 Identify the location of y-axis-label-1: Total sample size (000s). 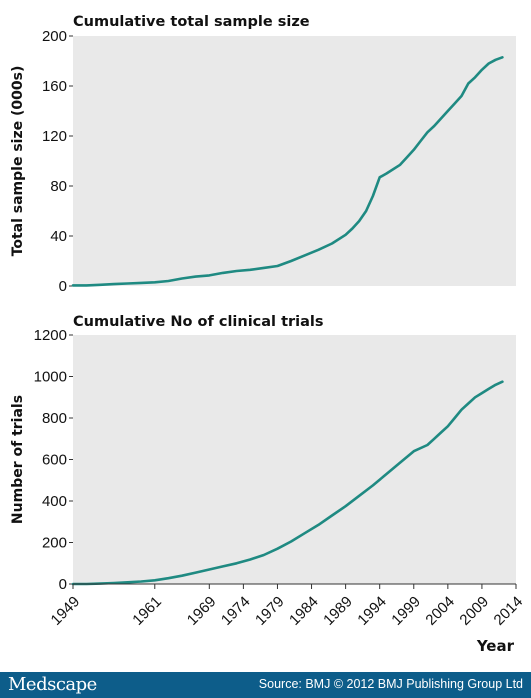
(18, 161).